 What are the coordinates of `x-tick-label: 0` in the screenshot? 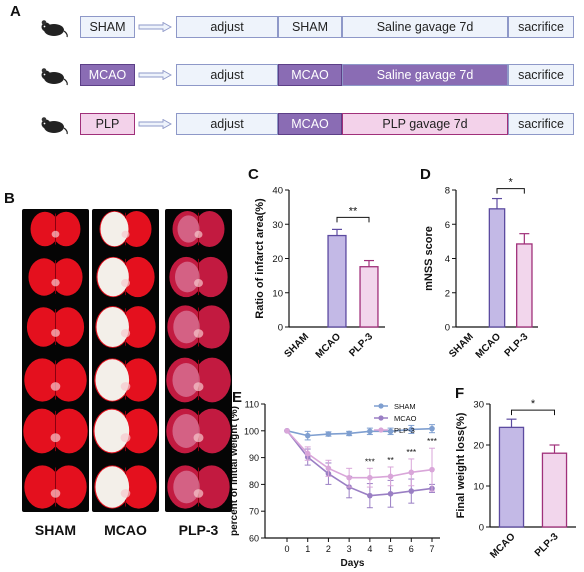 It's located at (286, 549).